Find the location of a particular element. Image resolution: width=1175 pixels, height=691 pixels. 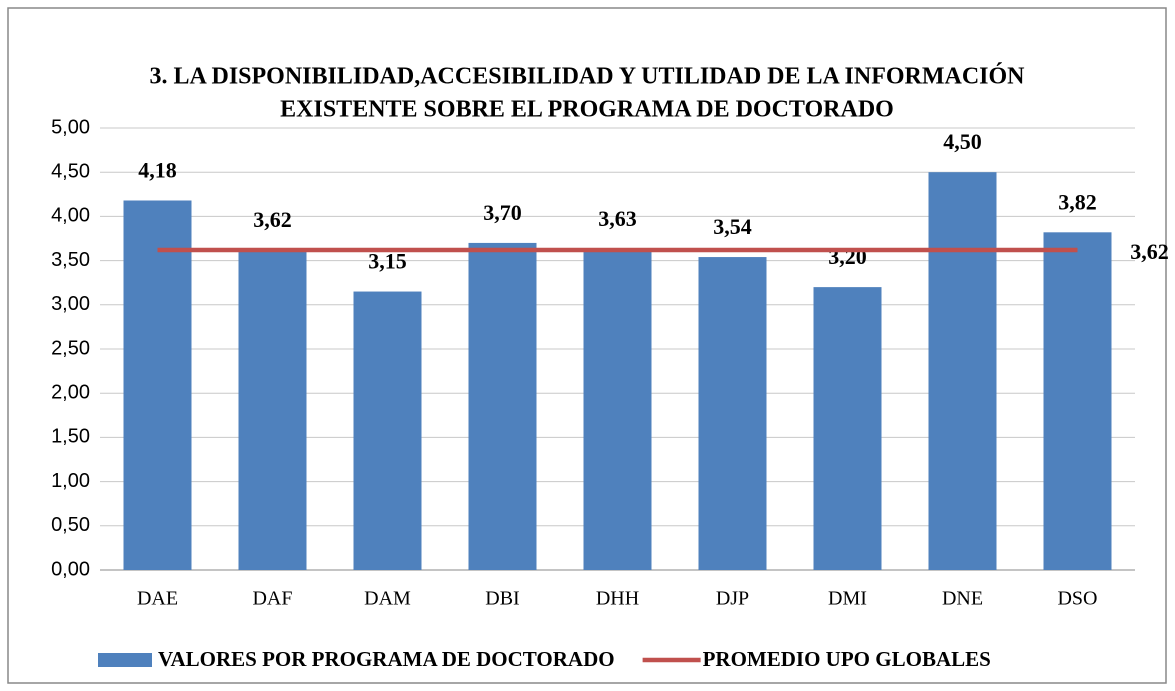

legend-label: PROMEDIO UPO GLOBALES is located at coordinates (847, 659).